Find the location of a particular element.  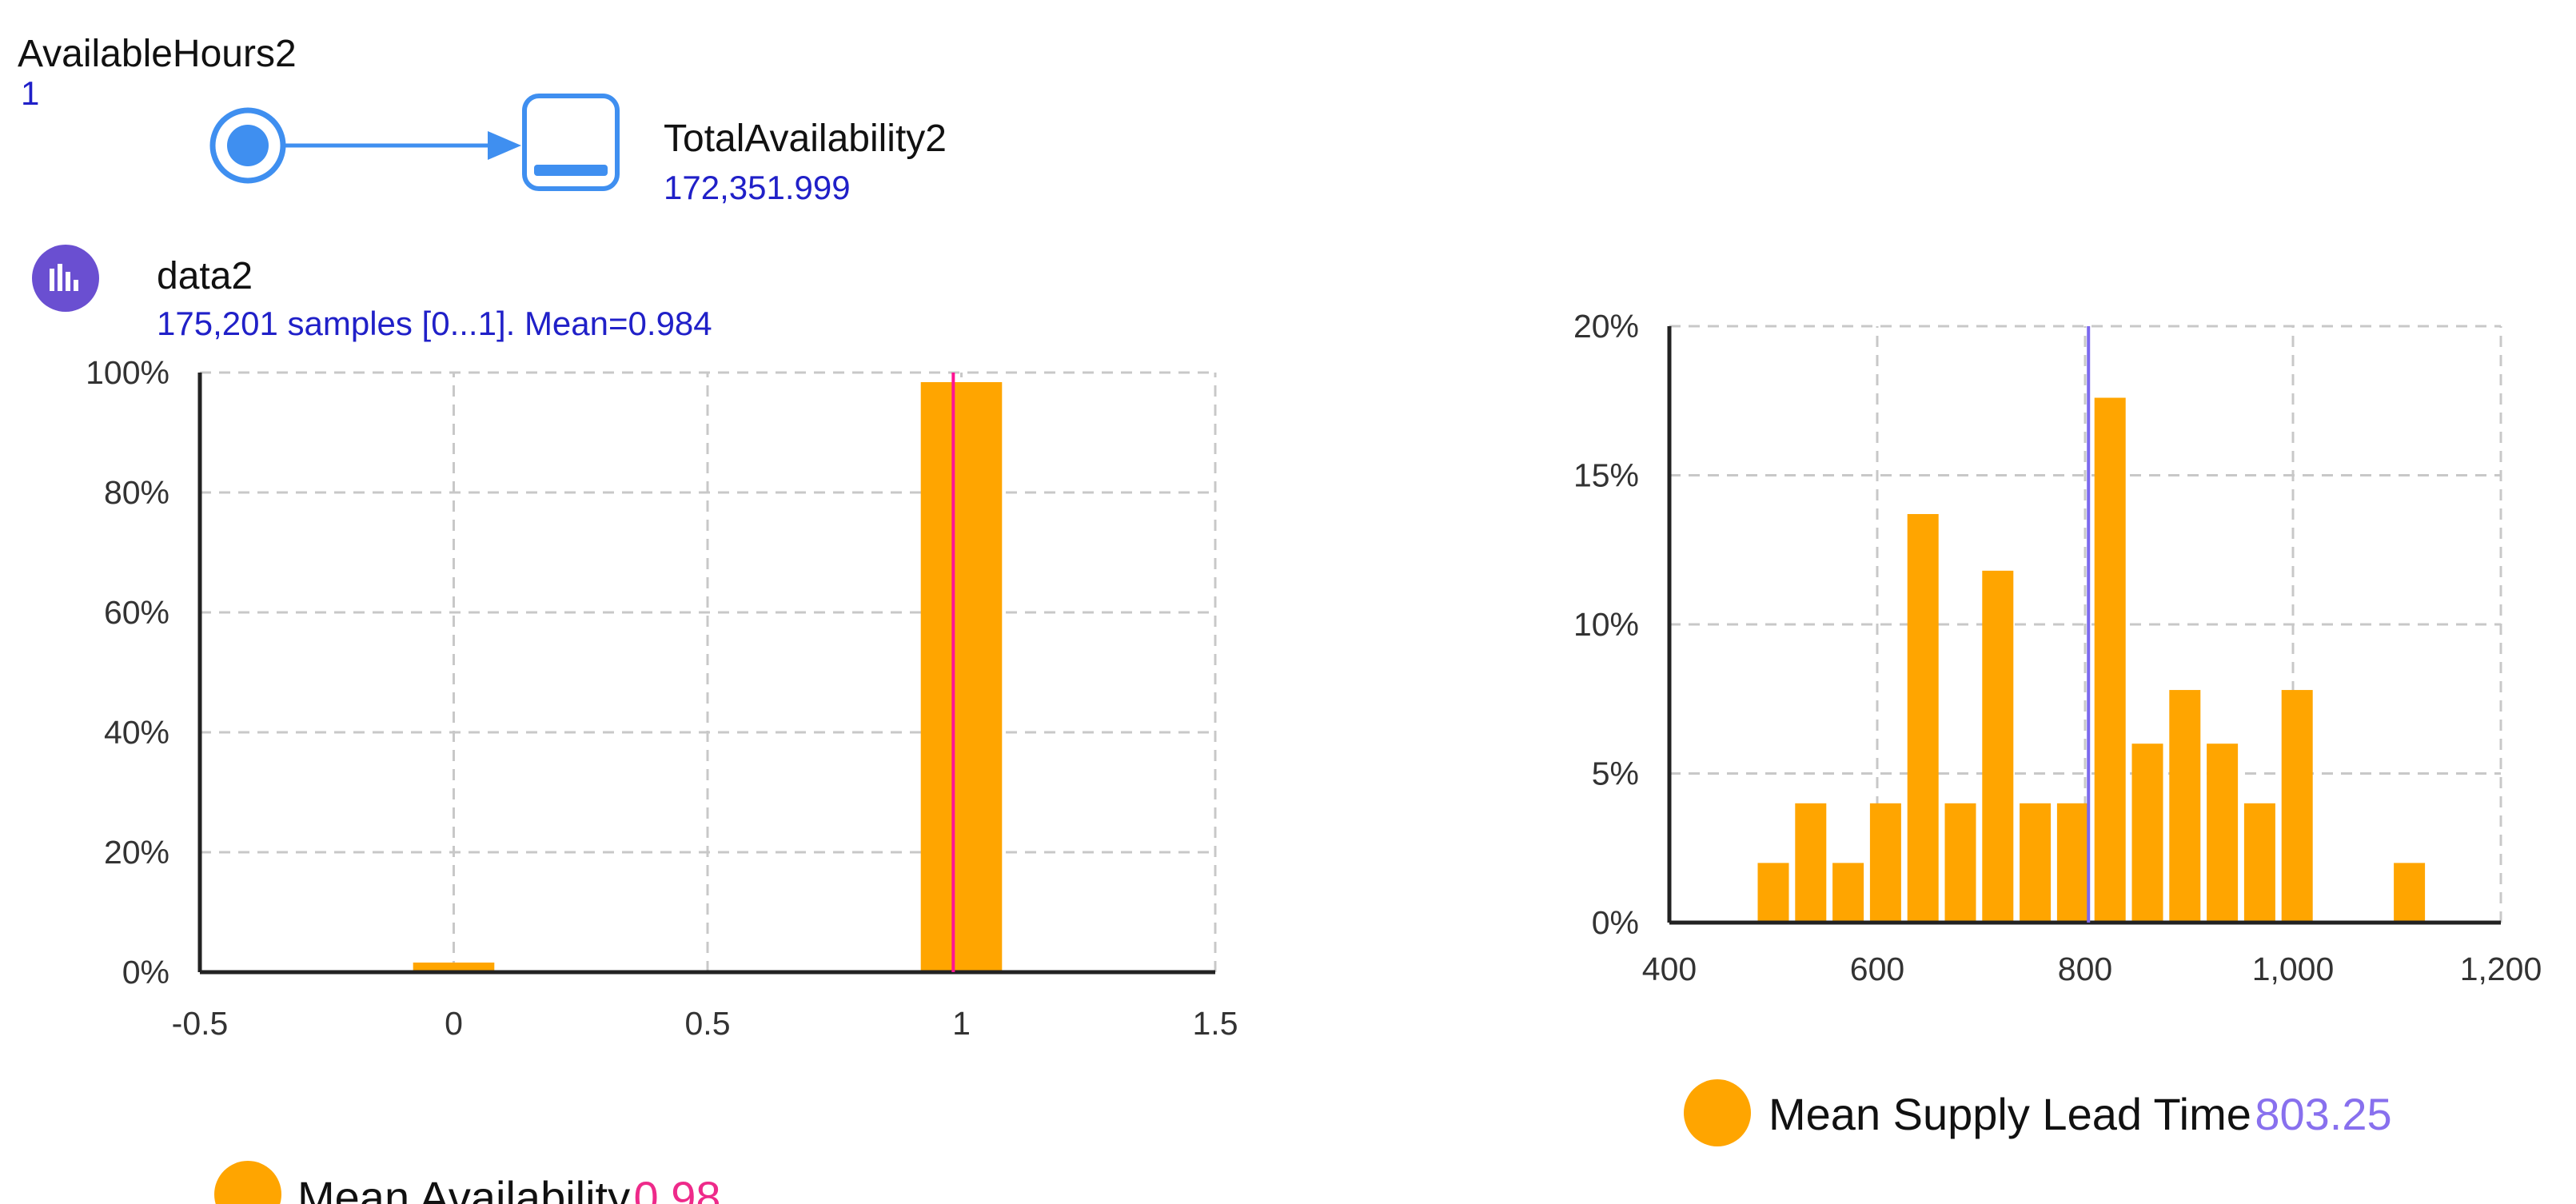

y-tick-label: 10% is located at coordinates (1606, 624).